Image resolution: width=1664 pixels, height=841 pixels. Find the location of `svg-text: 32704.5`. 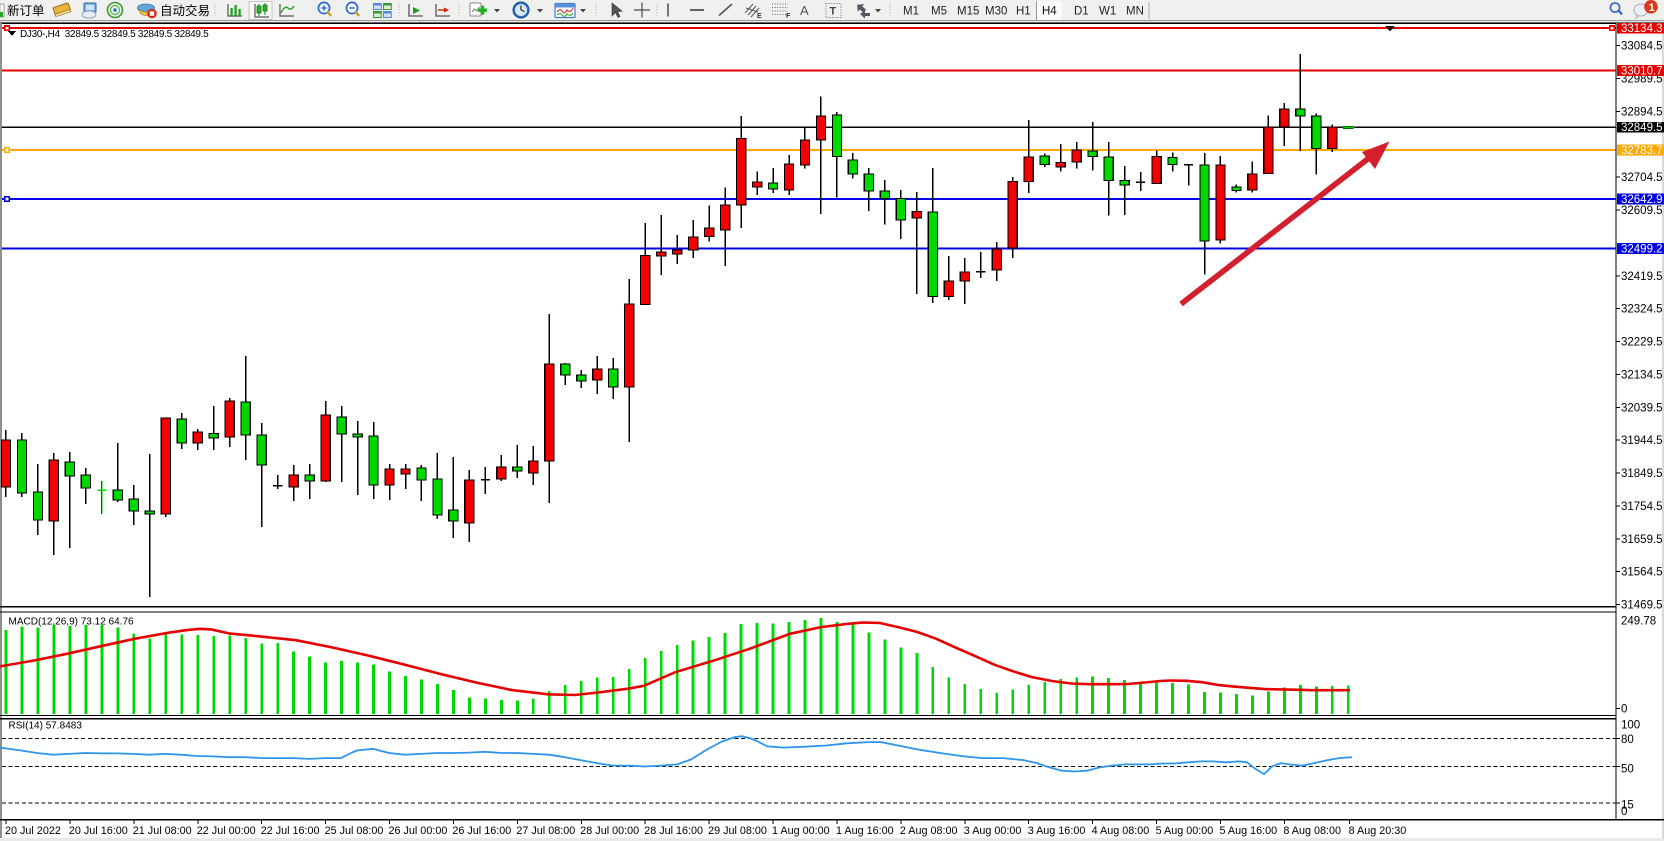

svg-text: 32704.5 is located at coordinates (1642, 178).